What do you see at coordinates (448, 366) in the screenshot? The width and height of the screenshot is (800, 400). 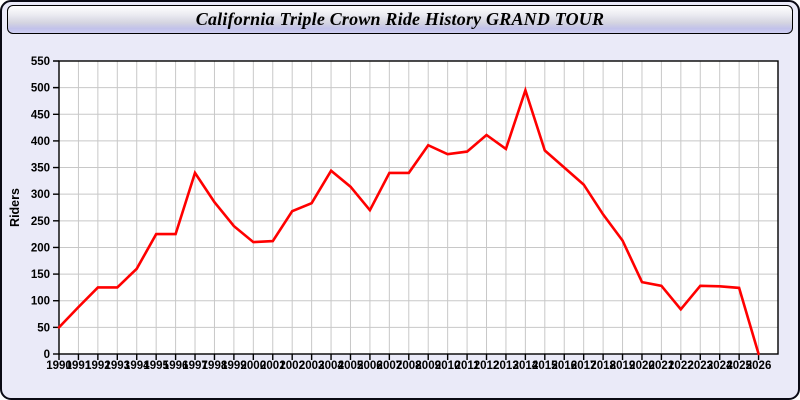 I see `x-tick-label: 2010` at bounding box center [448, 366].